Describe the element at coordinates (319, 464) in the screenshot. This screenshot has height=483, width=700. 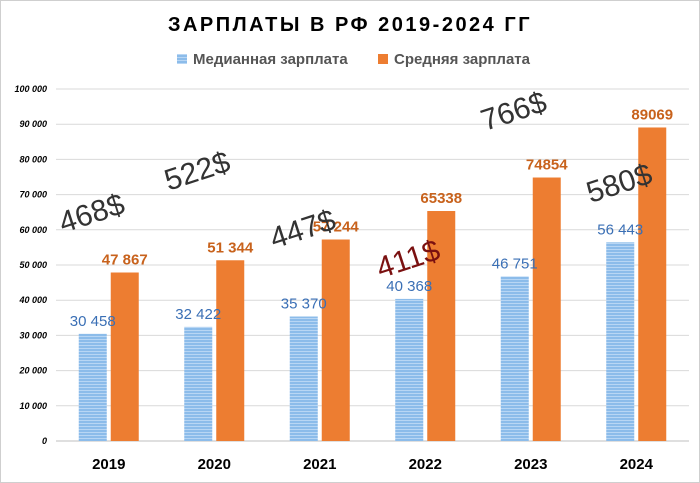
I see `x-tick-label: 2021` at that location.